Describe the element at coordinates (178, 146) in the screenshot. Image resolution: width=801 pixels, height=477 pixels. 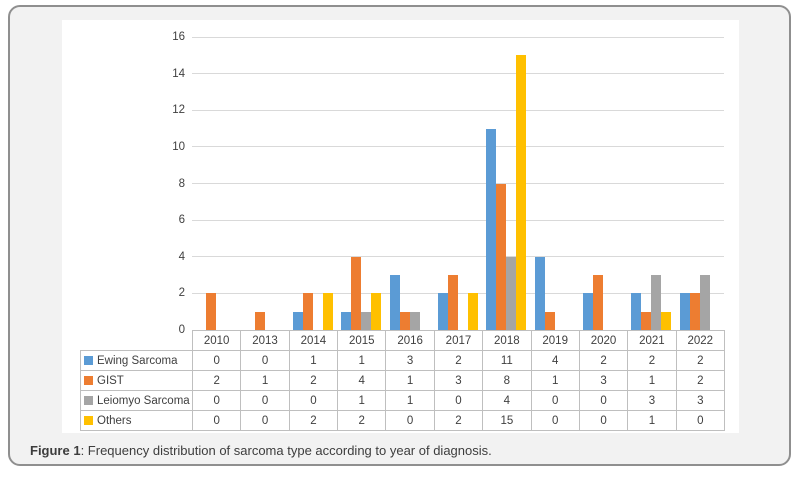
I see `y-axis-tick-label: 10` at that location.